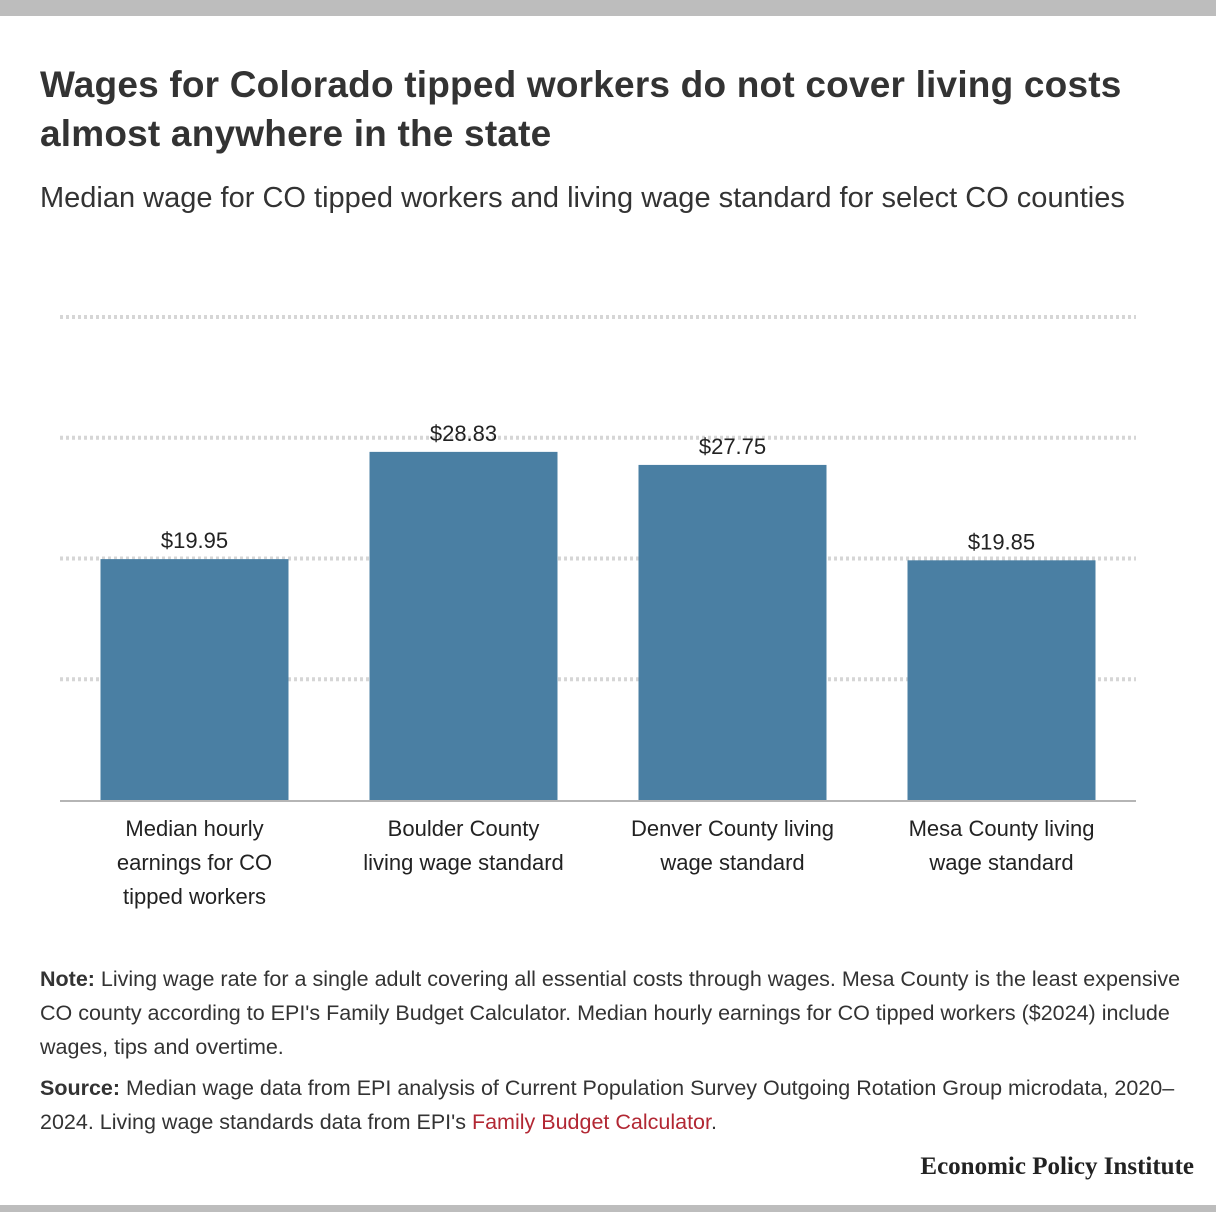 This screenshot has width=1216, height=1212. I want to click on value-label-2: $27.75, so click(732, 446).